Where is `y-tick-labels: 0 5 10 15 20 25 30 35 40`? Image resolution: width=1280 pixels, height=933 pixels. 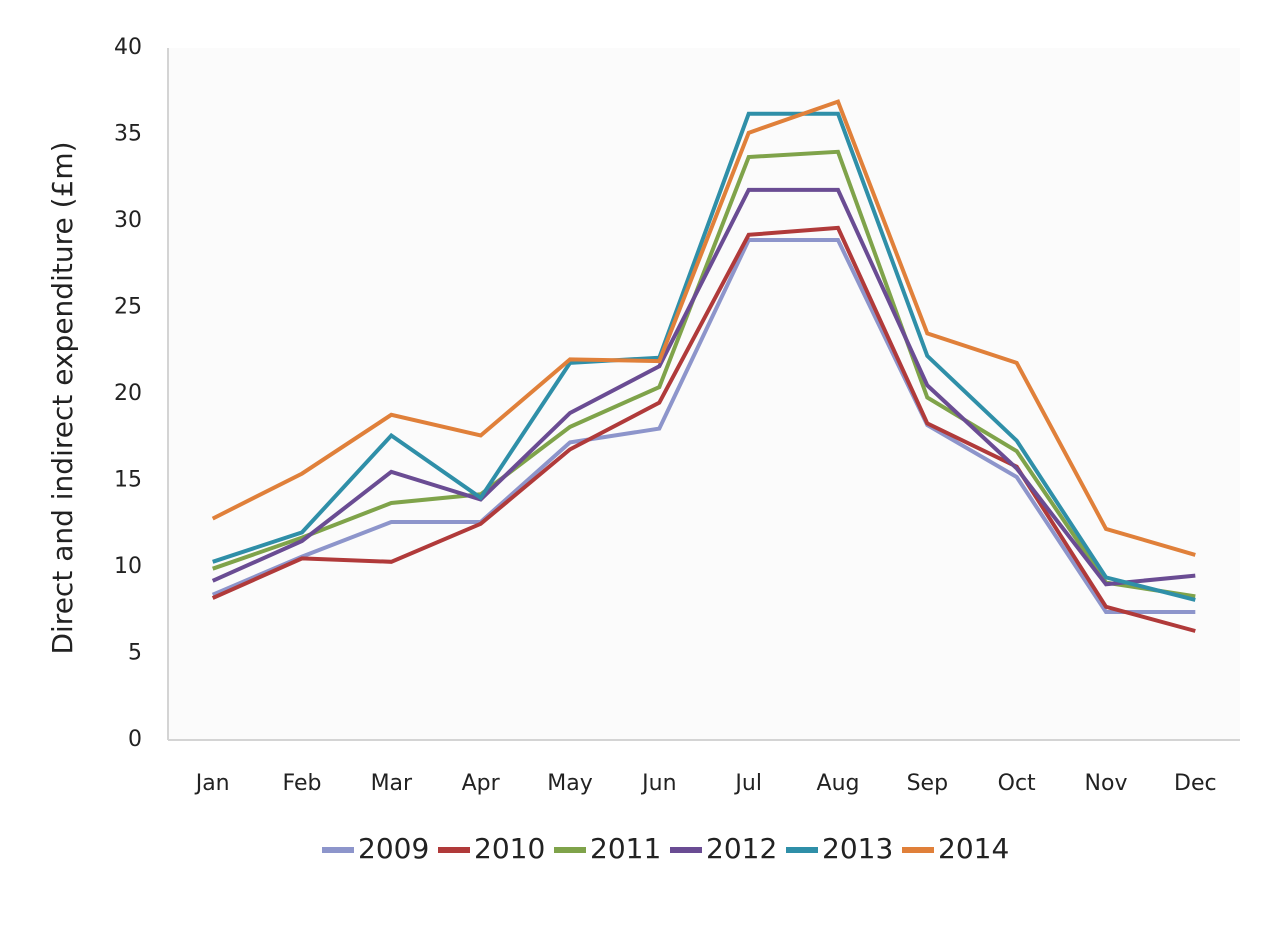
y-tick-labels: 0 5 10 15 20 25 30 35 40 is located at coordinates (128, 393).